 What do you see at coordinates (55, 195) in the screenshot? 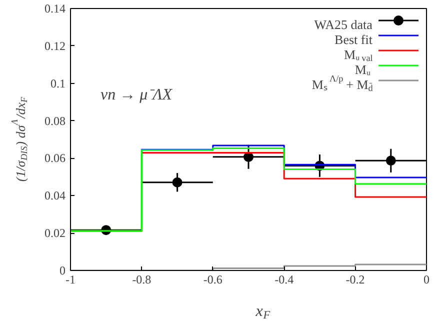
I see `y-tick-label: 0.04` at bounding box center [55, 195].